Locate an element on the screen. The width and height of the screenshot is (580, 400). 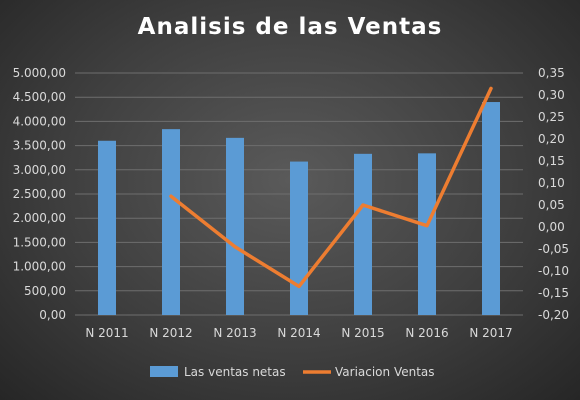
left-axis-tick-label: 1.500,00 is located at coordinates (39, 242).